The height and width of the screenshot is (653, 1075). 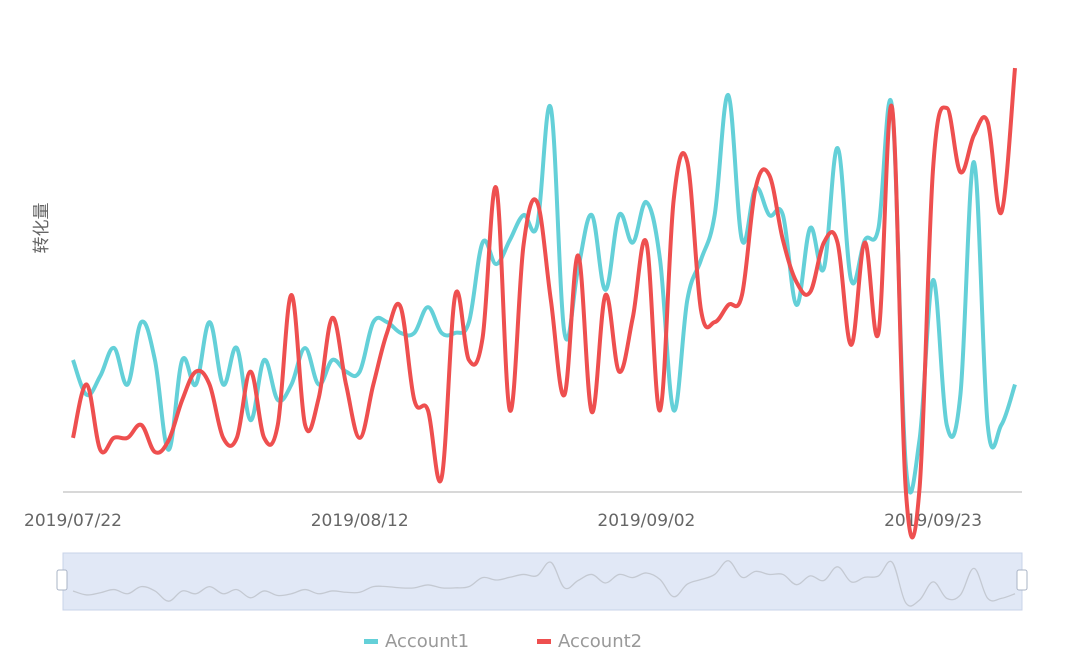 I want to click on legend-label: Account2, so click(x=600, y=641).